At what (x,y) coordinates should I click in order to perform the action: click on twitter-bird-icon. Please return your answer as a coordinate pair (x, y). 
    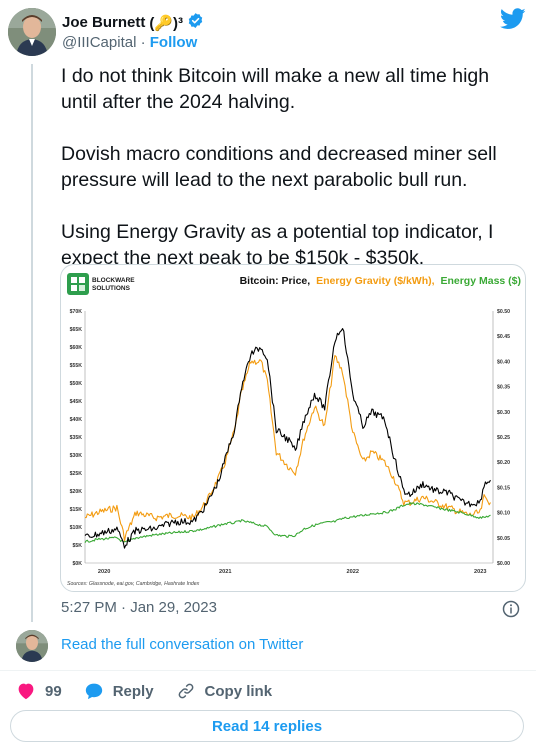
    Looking at the image, I should click on (512, 21).